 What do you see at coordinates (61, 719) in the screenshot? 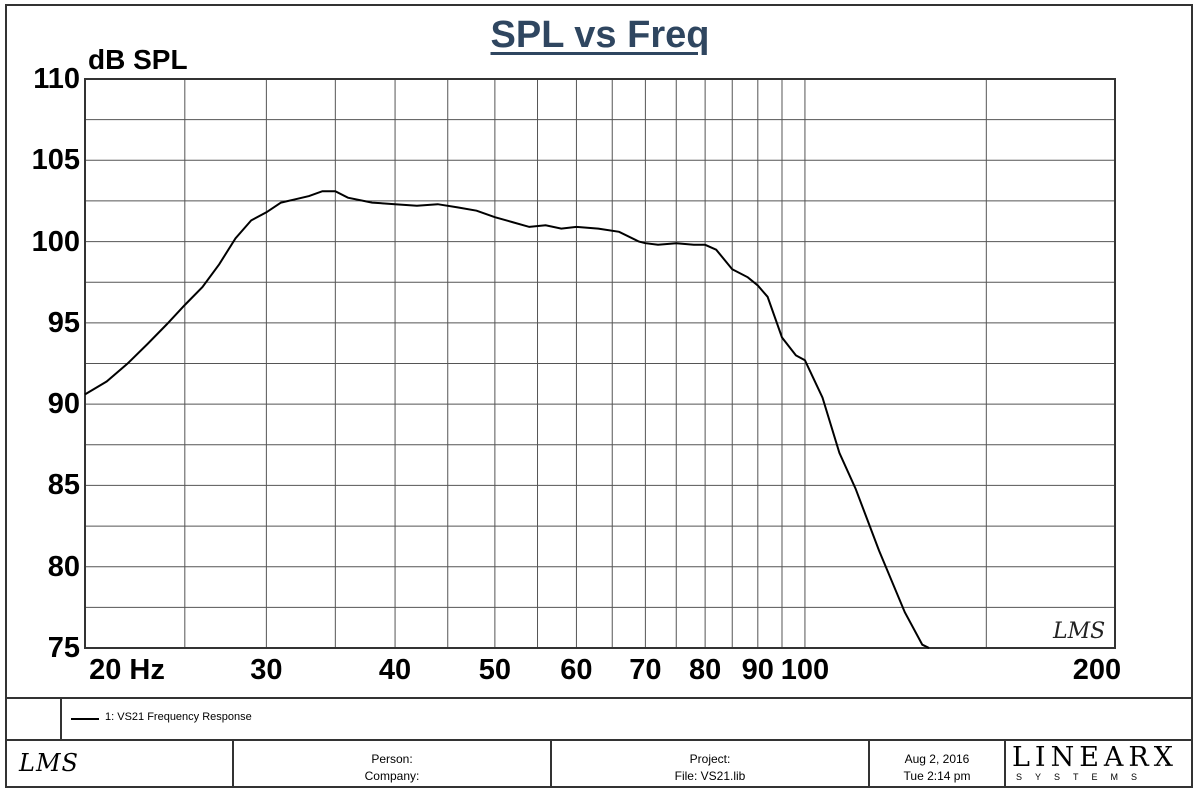
I see `legend-divider` at bounding box center [61, 719].